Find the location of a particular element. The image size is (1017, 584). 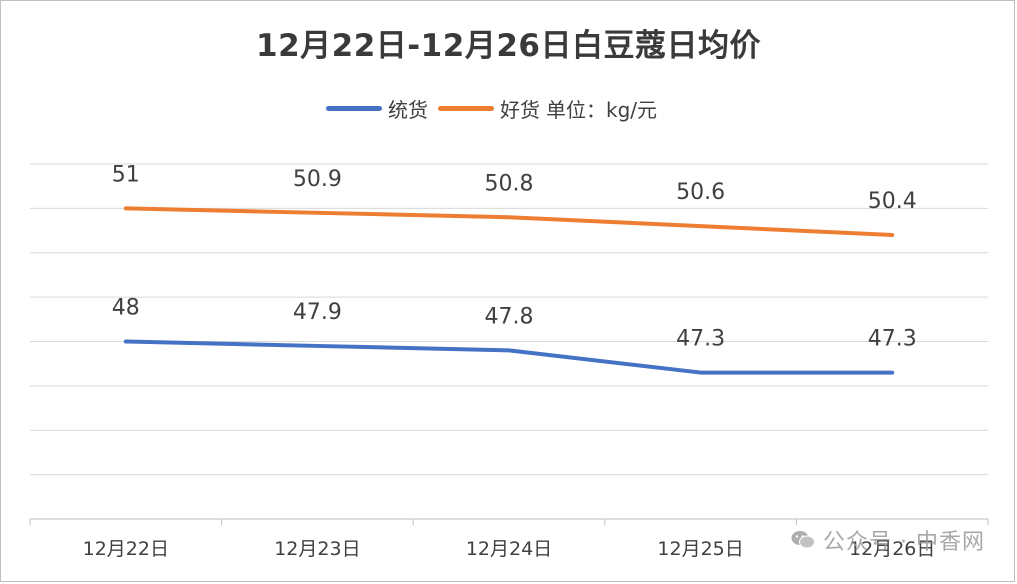

chart-legend: 统货 好货 单位：kg/元 is located at coordinates (496, 108).